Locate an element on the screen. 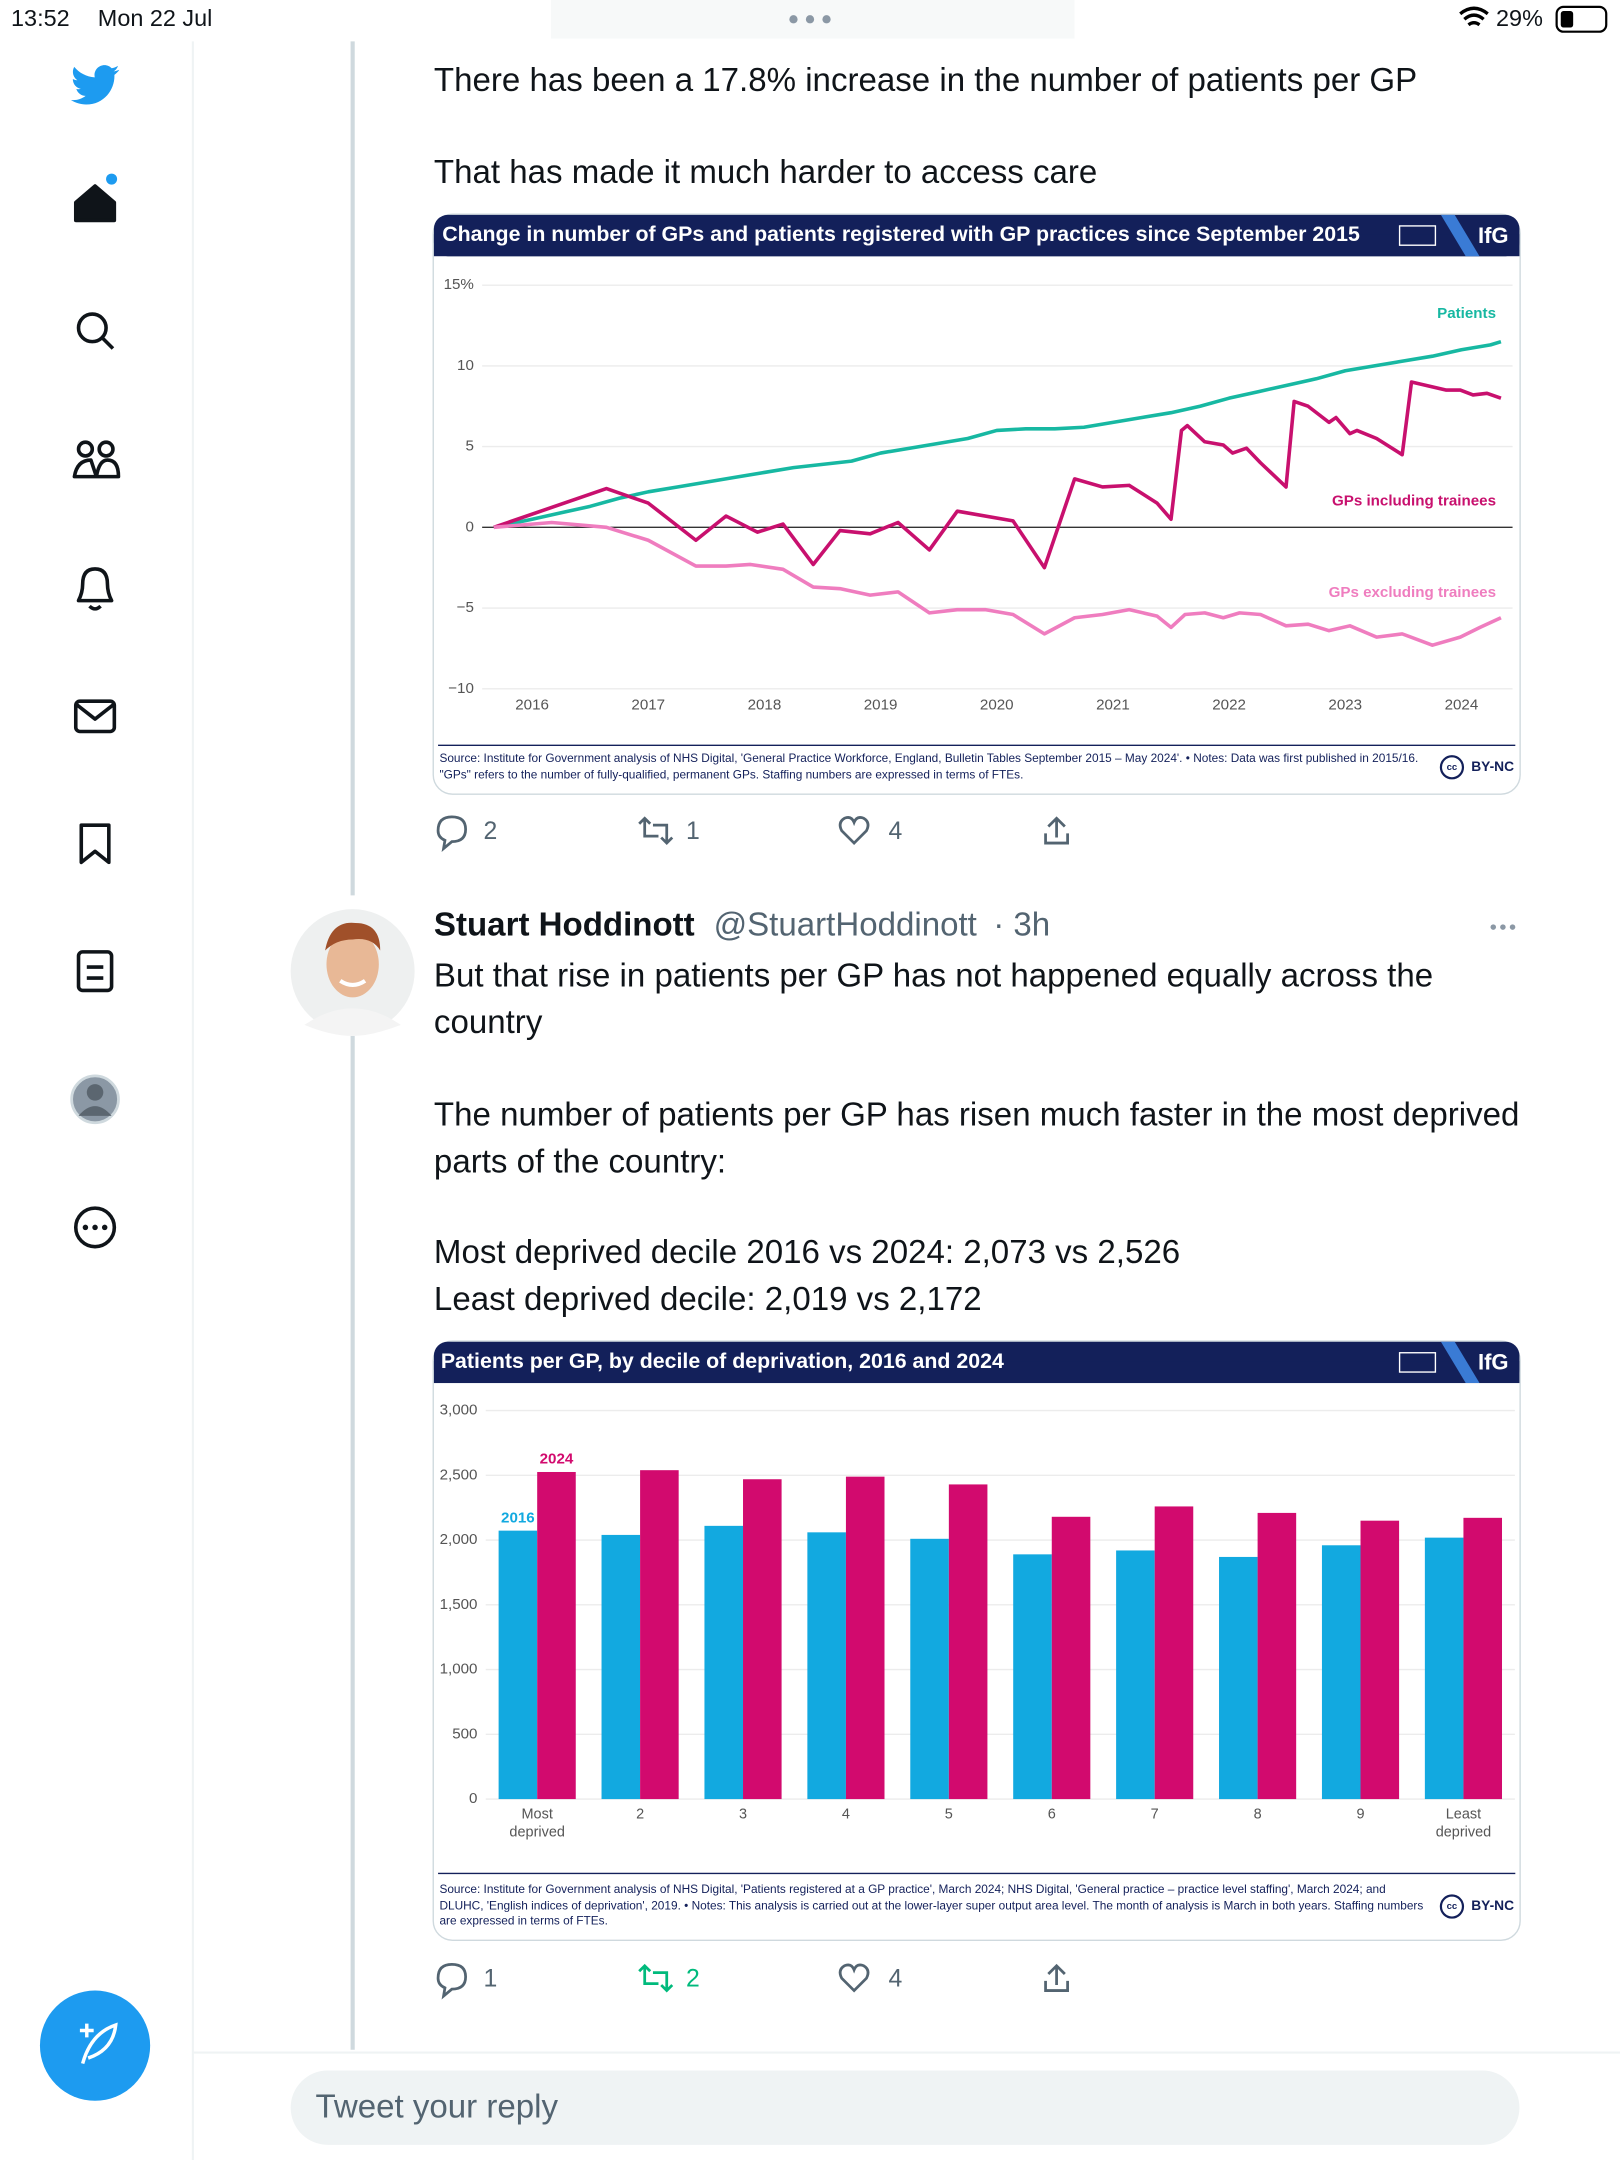  reply-box is located at coordinates (905, 2107).